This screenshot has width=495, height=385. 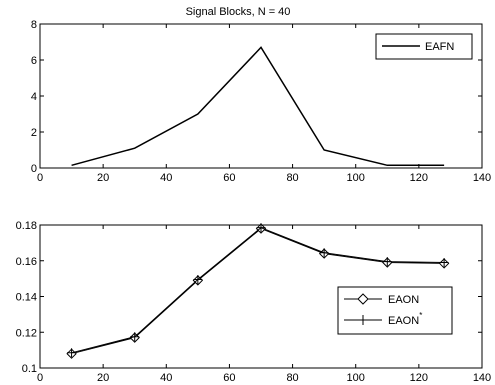 What do you see at coordinates (103, 378) in the screenshot?
I see `x-tick-label-bottom: 20` at bounding box center [103, 378].